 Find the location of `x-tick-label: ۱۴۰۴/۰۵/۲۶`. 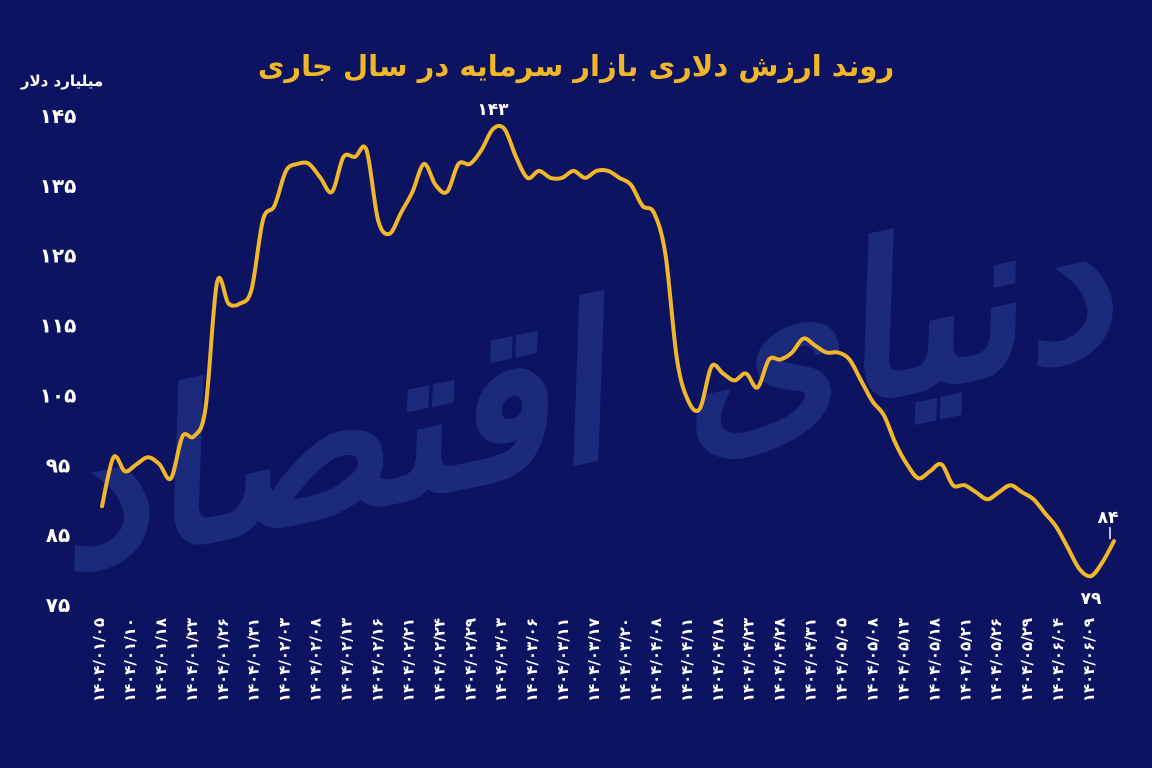

x-tick-label: ۱۴۰۴/۰۵/۲۶ is located at coordinates (996, 660).